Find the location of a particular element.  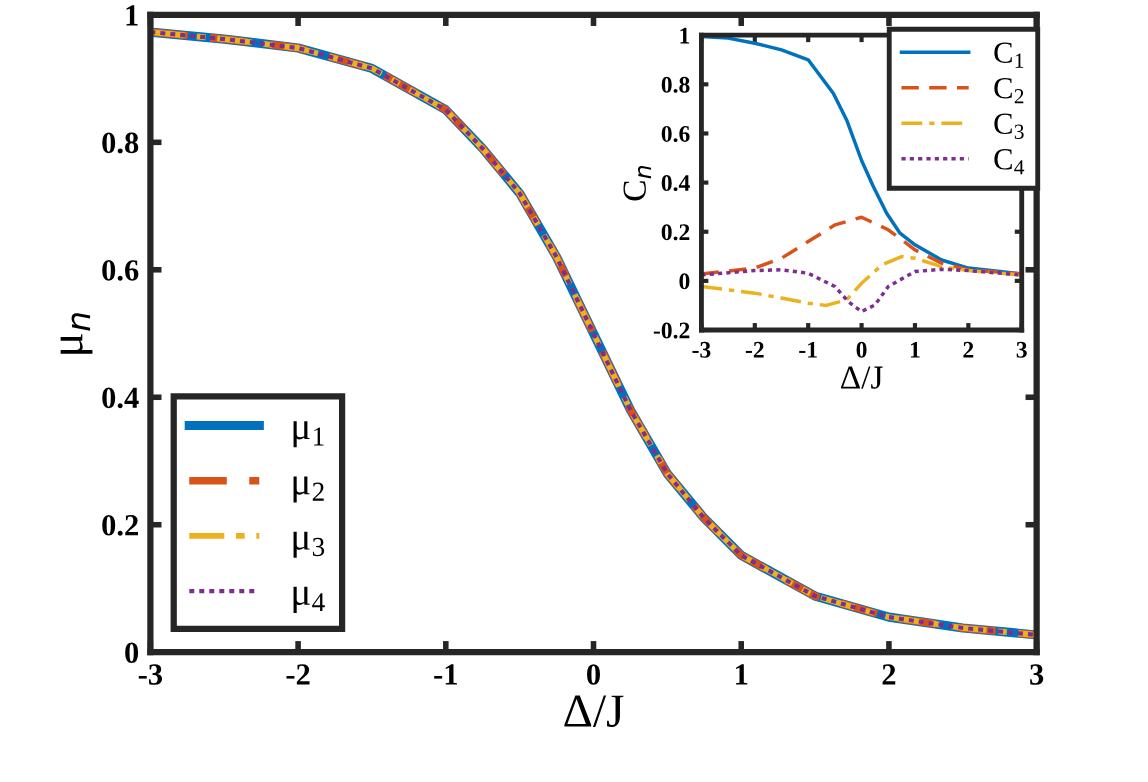

y-tick-label: -0.2 is located at coordinates (671, 330).